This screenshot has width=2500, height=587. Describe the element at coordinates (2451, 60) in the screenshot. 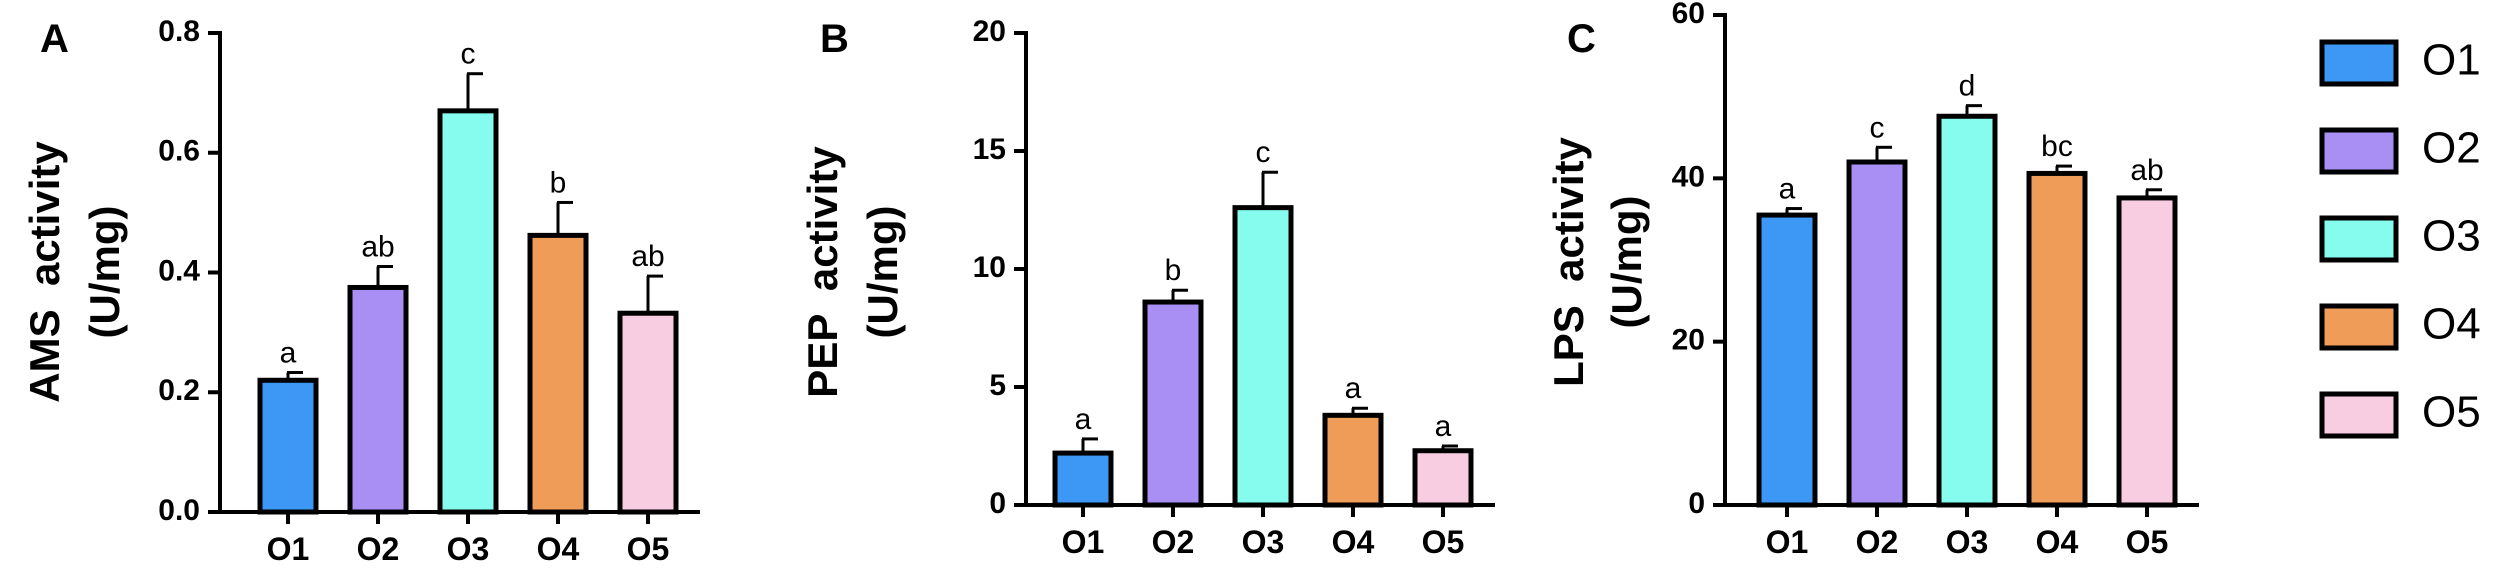

I see `legend-label: O1` at that location.